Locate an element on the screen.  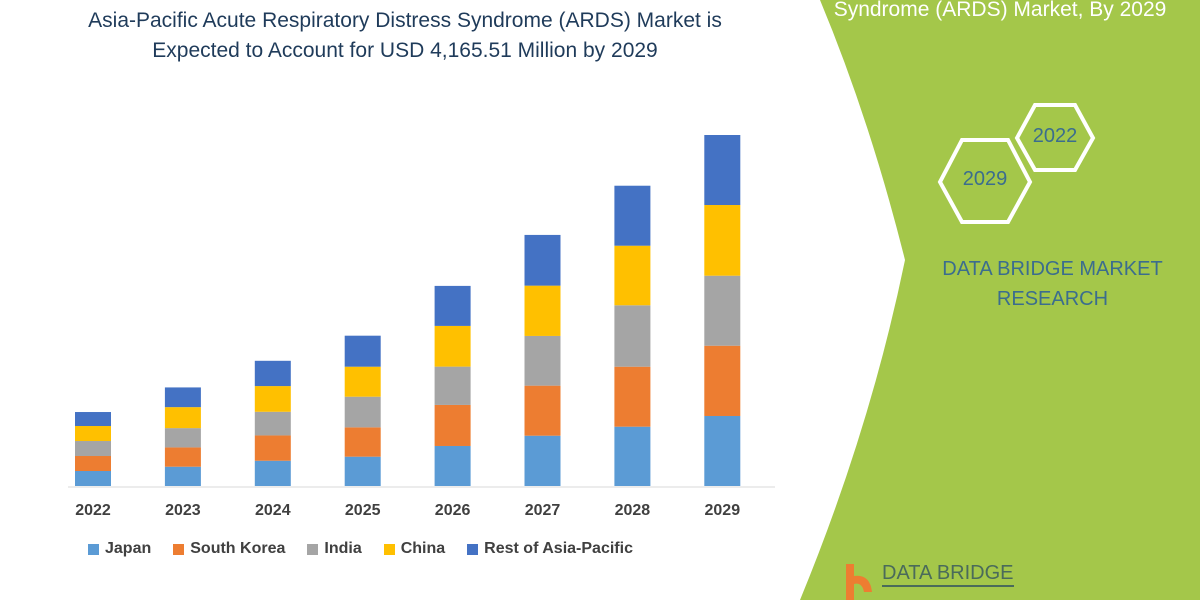
bar-segment-2029-japan is located at coordinates (722, 450).